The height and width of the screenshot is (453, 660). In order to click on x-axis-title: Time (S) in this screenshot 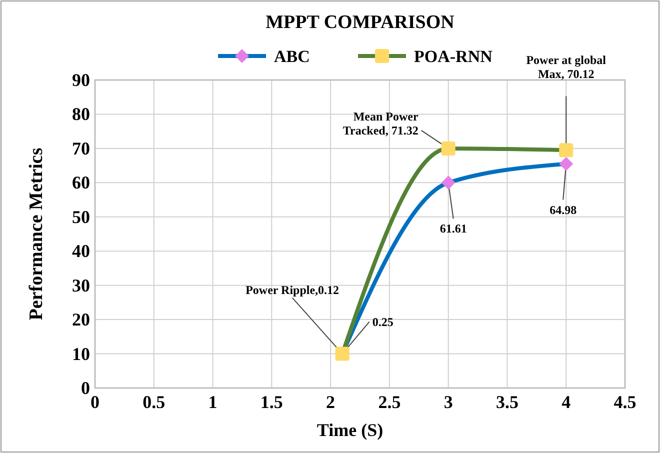, I will do `click(350, 430)`.